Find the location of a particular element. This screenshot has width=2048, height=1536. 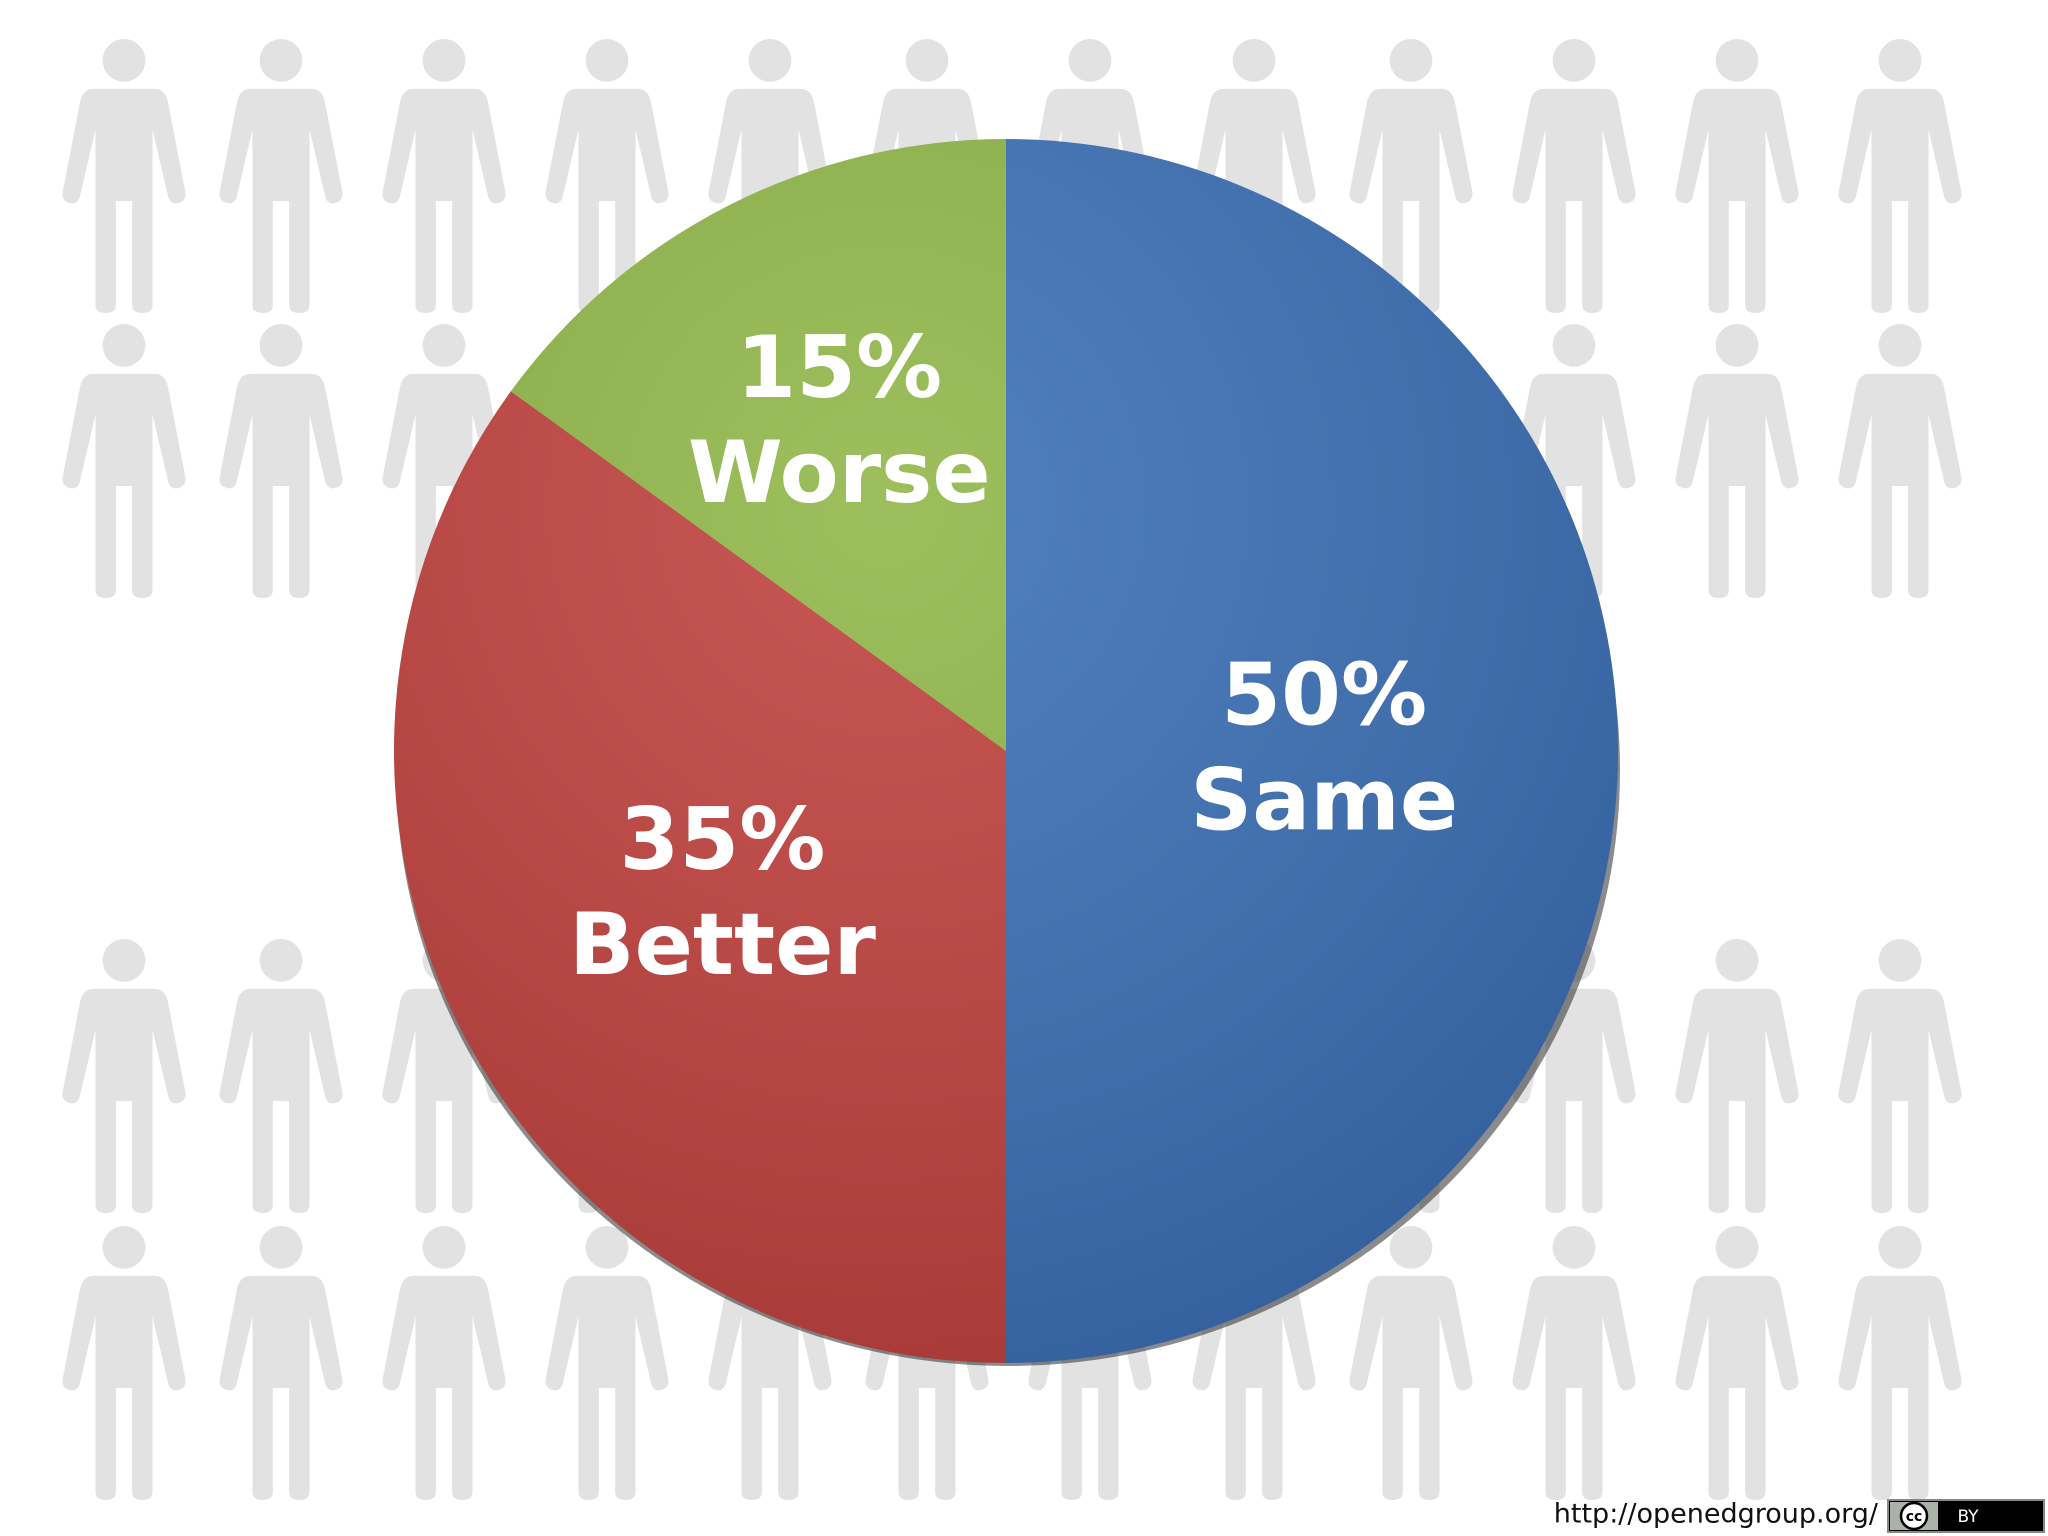

license-label: BY is located at coordinates (1968, 1517).